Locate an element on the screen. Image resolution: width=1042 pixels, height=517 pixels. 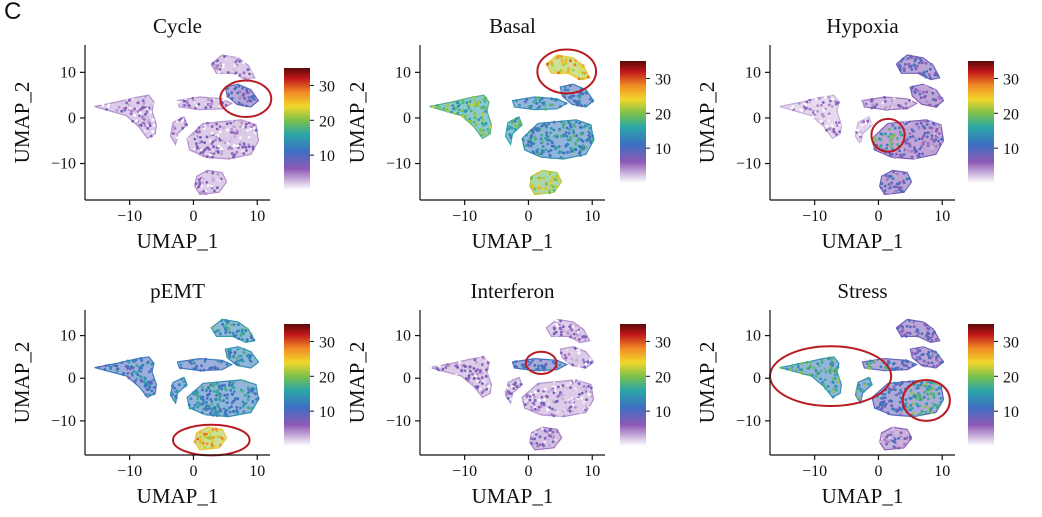
colorbar-tick-label: 10 is located at coordinates (327, 156).